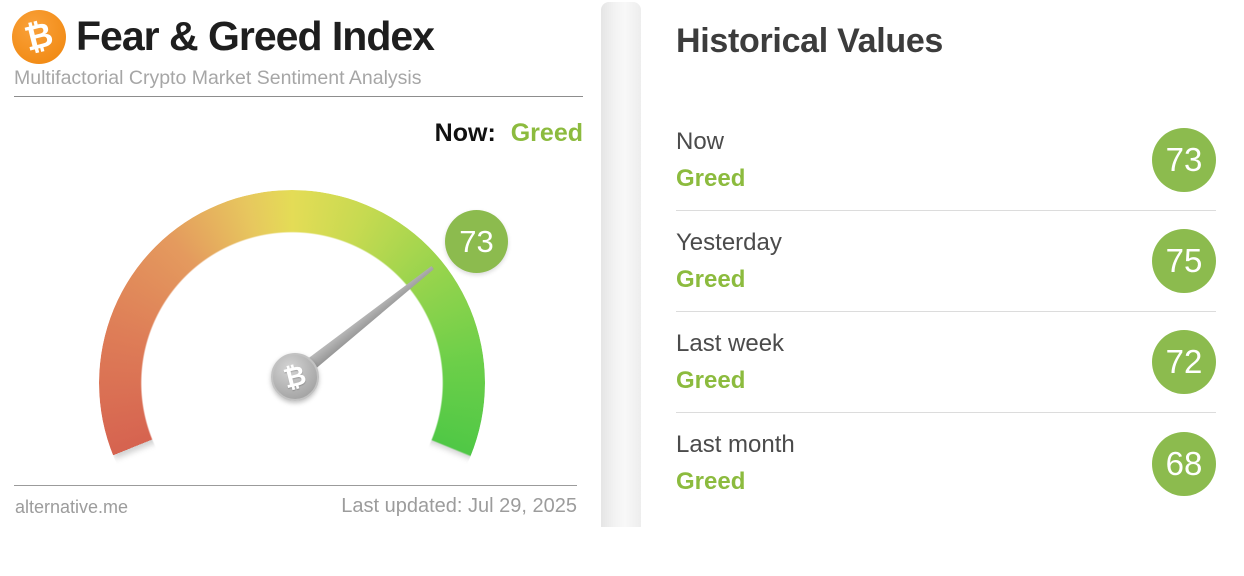 This screenshot has width=1244, height=576. I want to click on value-badge: 73, so click(1184, 160).